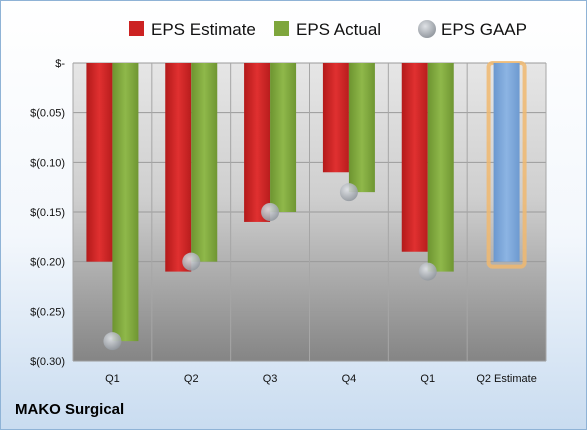  Describe the element at coordinates (506, 379) in the screenshot. I see `x-category-label: Q2 Estimate` at that location.